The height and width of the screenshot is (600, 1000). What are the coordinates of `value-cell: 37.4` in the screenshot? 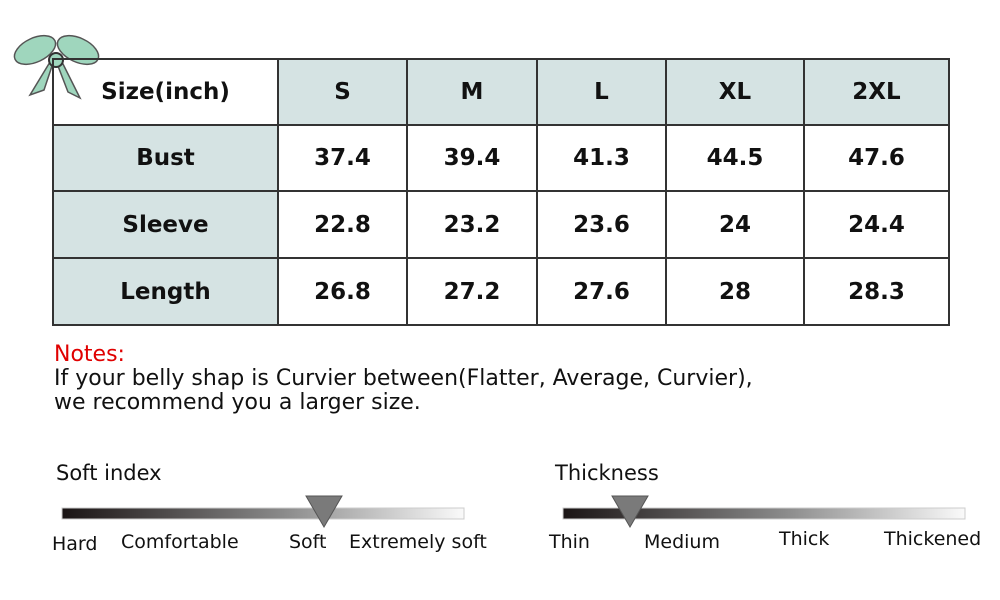 It's located at (342, 158).